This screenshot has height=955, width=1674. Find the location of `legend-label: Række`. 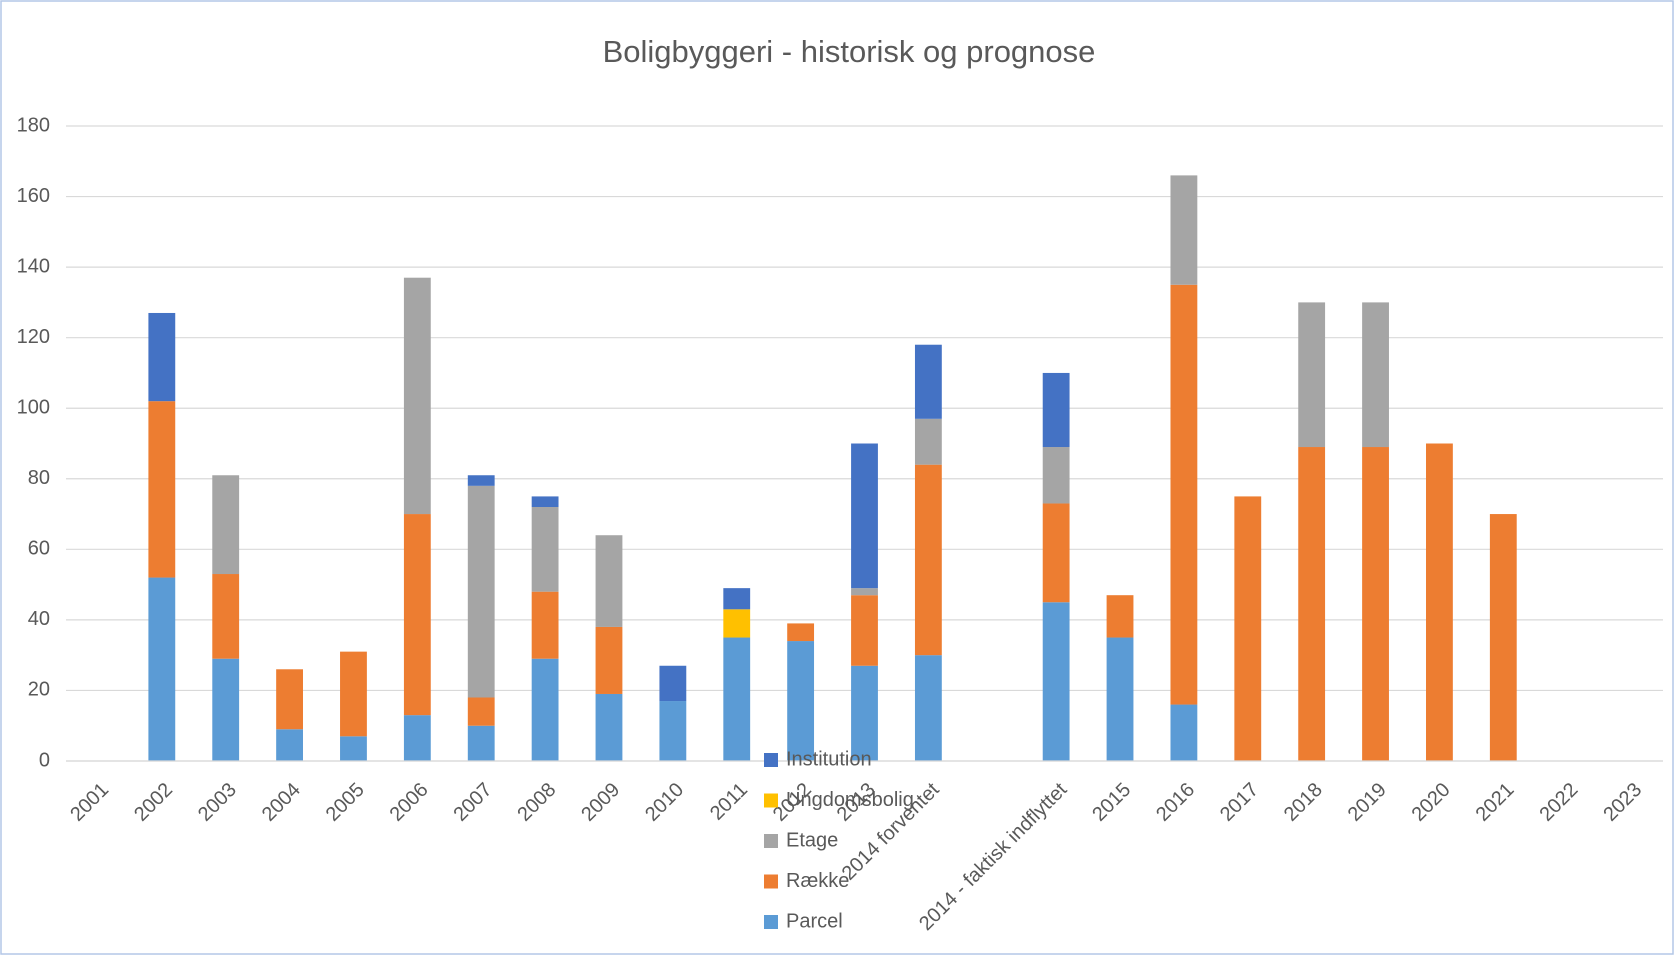

legend-label: Række is located at coordinates (817, 881).